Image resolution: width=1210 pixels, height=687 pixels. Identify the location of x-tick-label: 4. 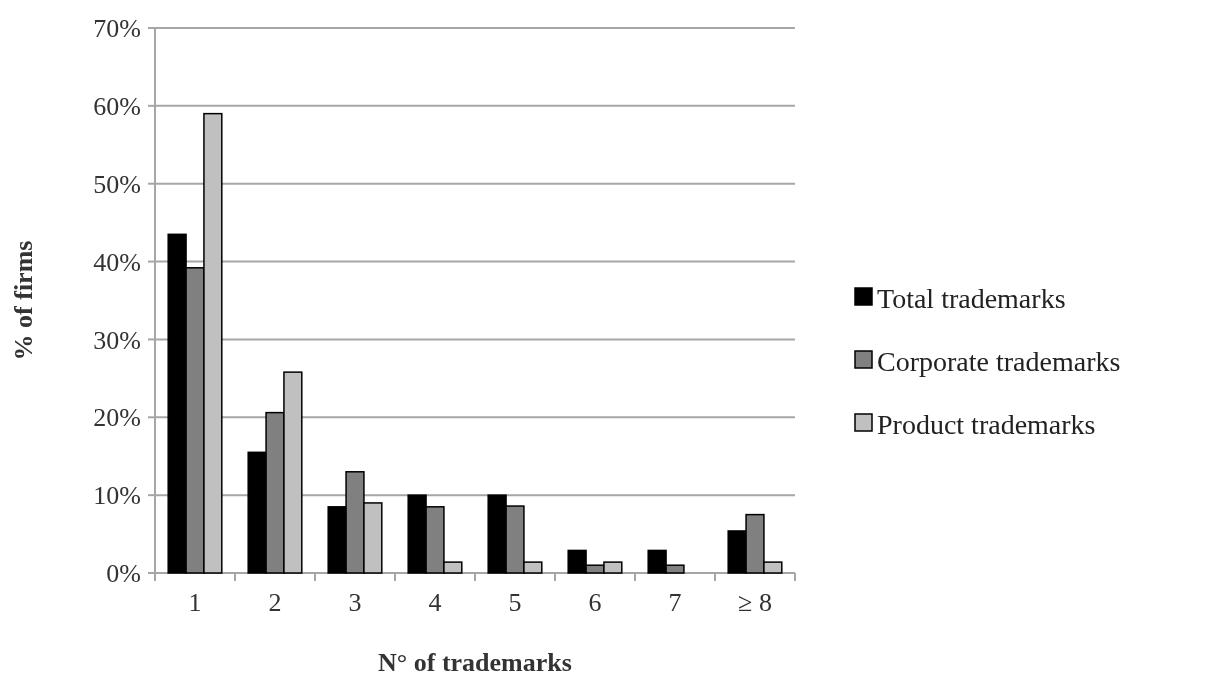
(435, 602).